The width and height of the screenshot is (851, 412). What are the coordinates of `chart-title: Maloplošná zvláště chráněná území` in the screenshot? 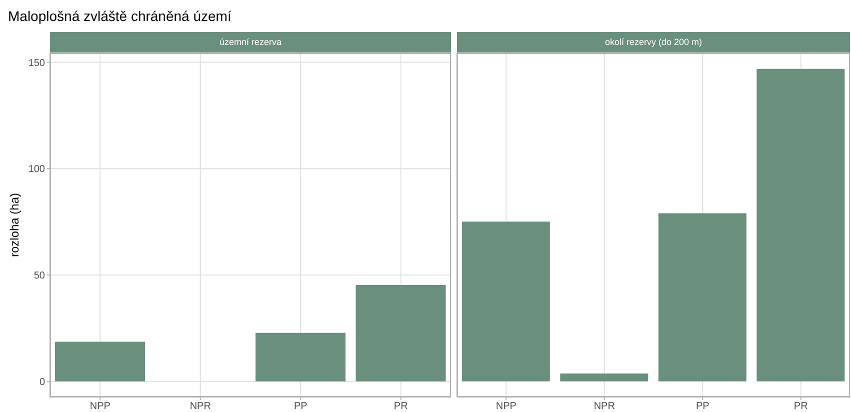 It's located at (120, 16).